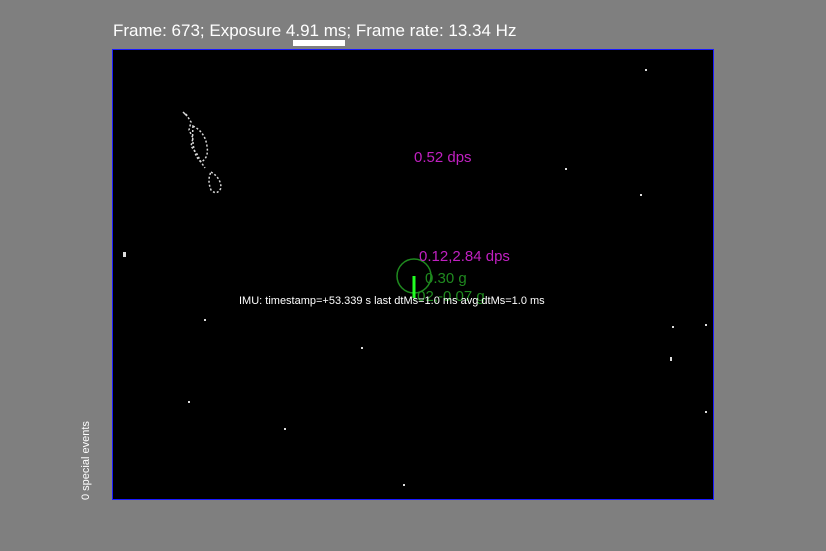 This screenshot has width=826, height=551. Describe the element at coordinates (449, 296) in the screenshot. I see `accel-xy-label: .02,-0.07 g` at that location.